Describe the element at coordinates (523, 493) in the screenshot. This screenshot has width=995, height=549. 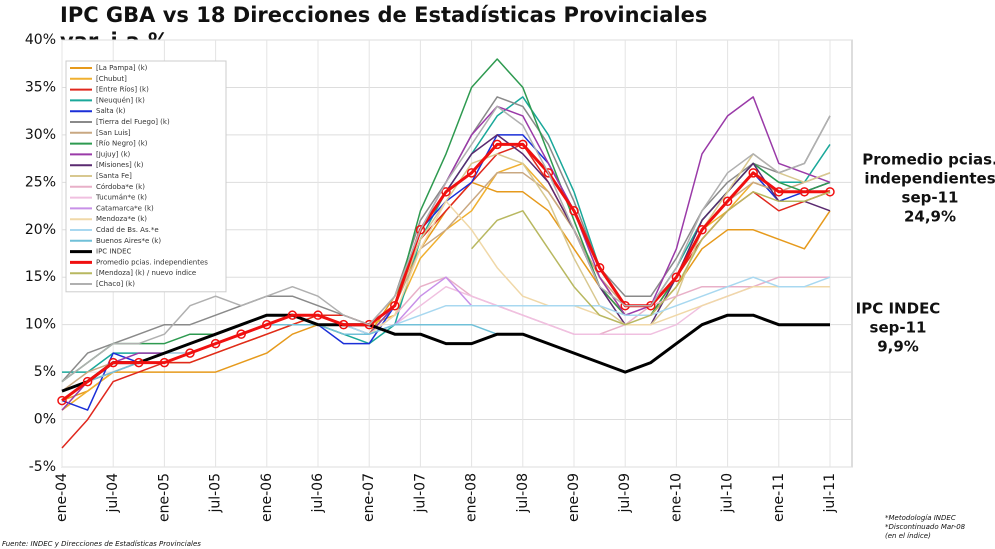
I see `x-tick-label: jul-08` at that location.